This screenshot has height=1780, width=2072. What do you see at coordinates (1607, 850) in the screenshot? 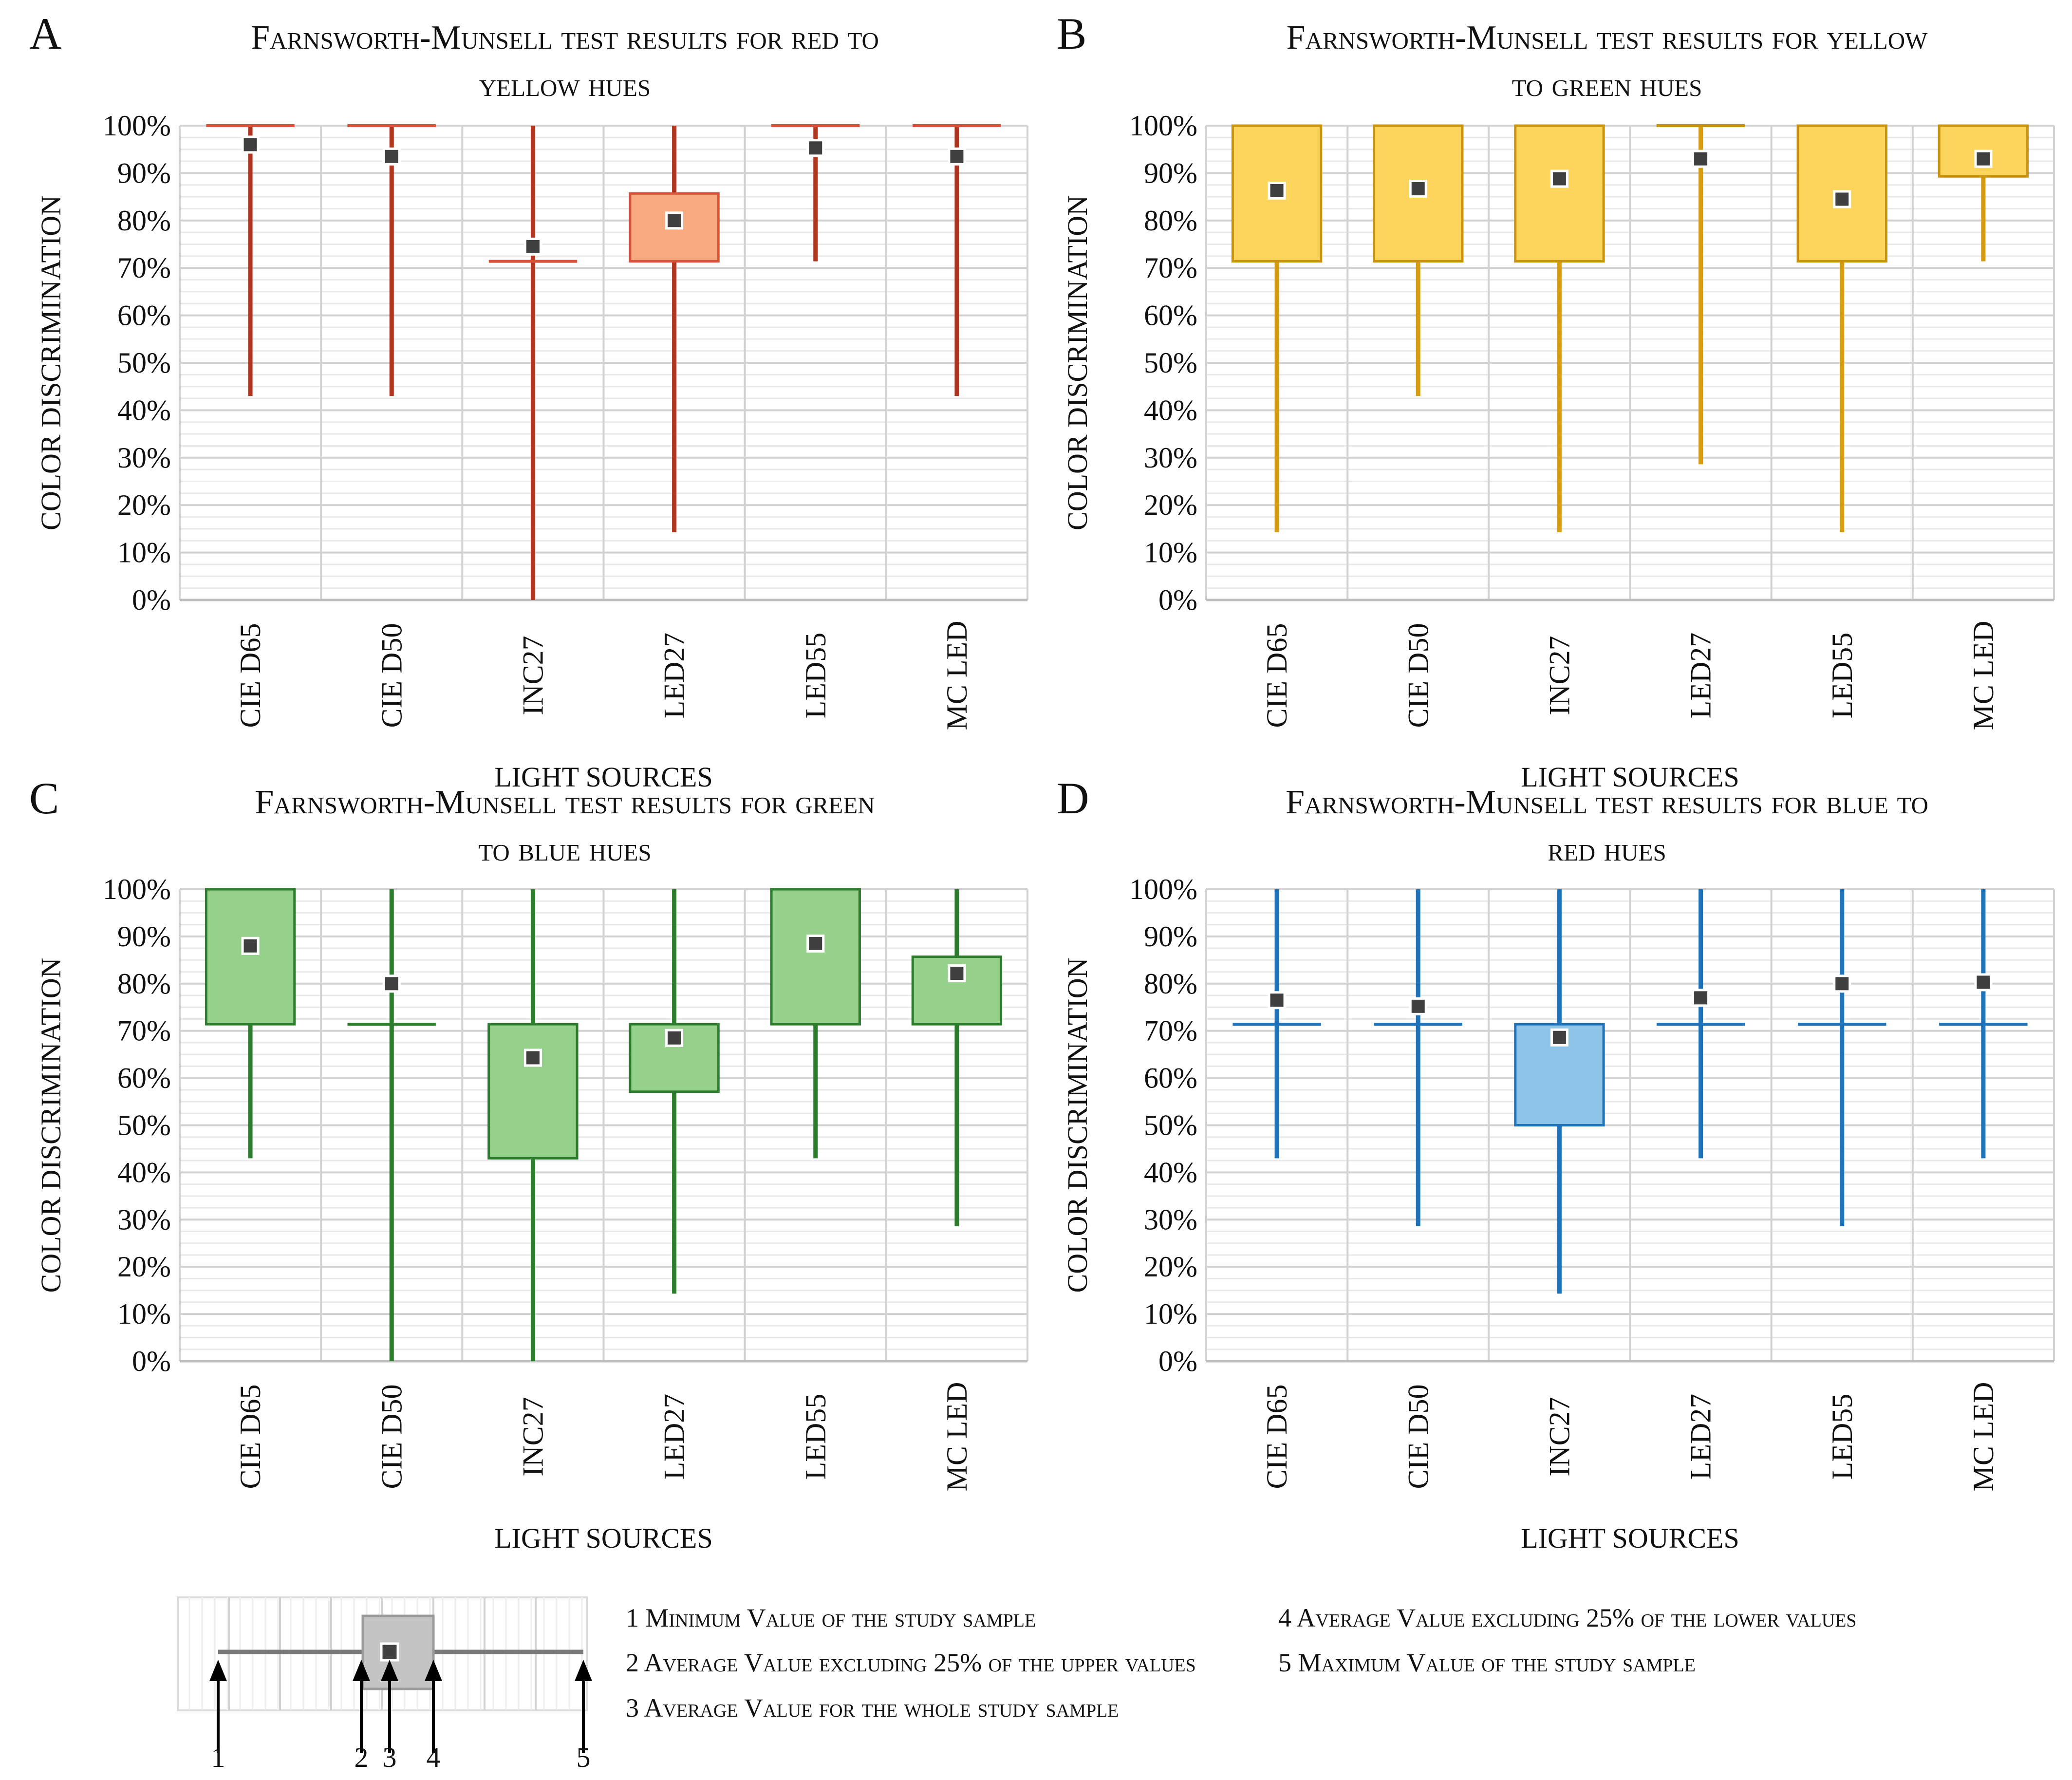
I see `chart-title-line2: red hues` at bounding box center [1607, 850].